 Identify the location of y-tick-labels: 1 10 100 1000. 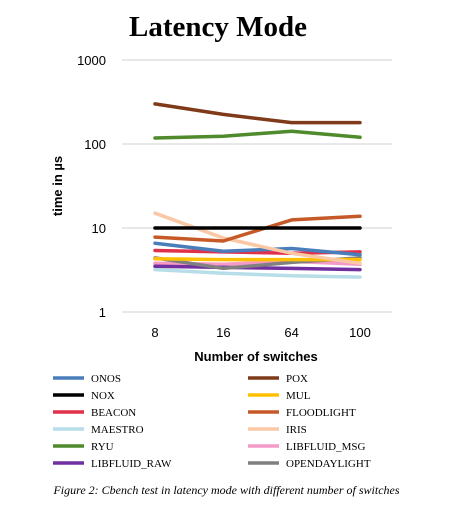
(91, 186).